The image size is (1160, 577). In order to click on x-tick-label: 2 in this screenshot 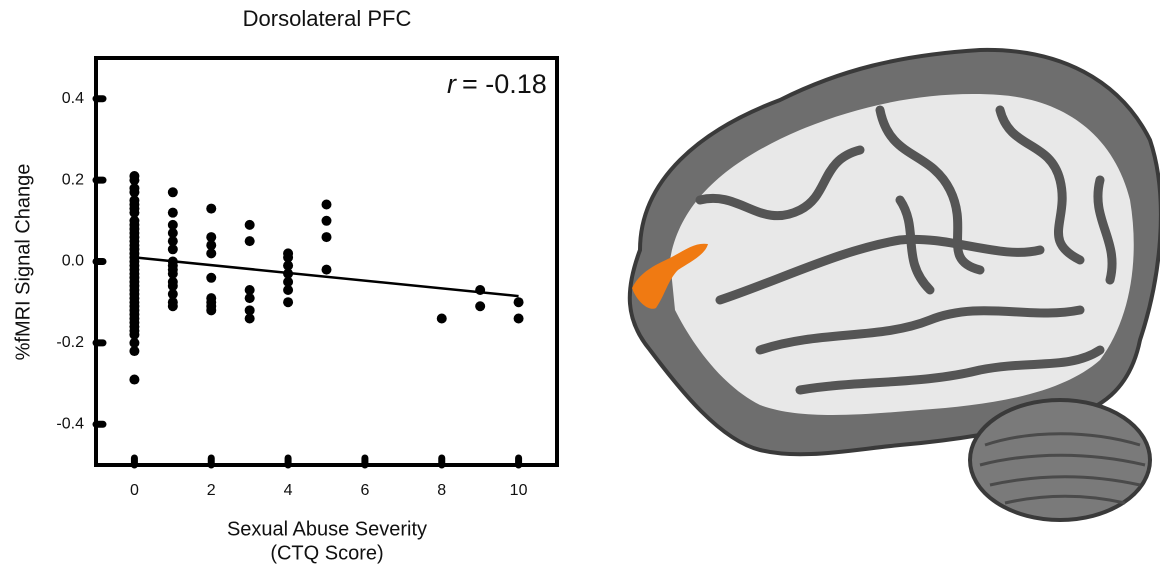, I will do `click(211, 490)`.